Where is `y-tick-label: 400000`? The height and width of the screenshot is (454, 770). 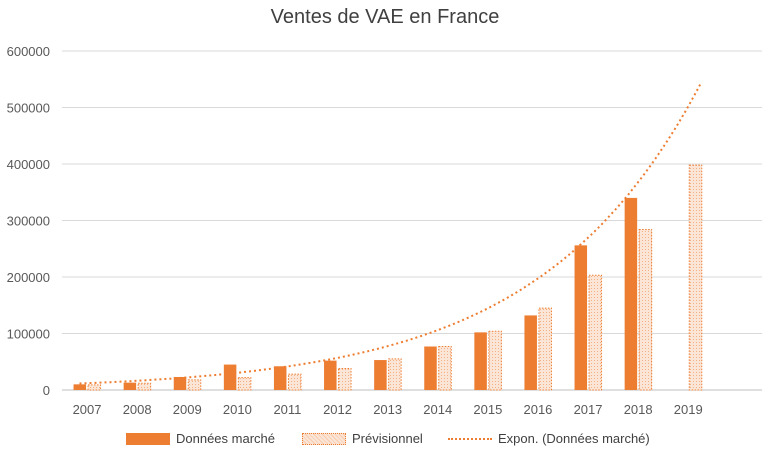
y-tick-label: 400000 is located at coordinates (28, 164).